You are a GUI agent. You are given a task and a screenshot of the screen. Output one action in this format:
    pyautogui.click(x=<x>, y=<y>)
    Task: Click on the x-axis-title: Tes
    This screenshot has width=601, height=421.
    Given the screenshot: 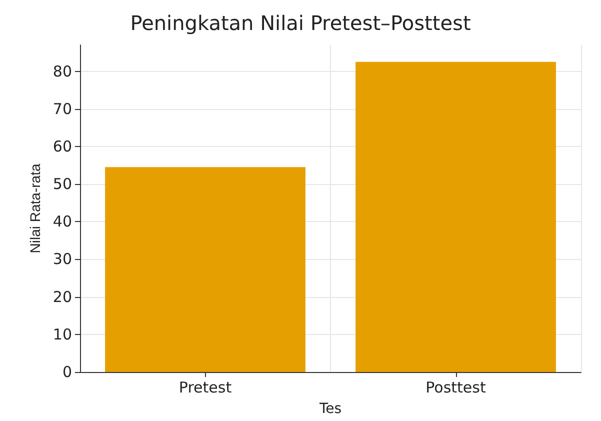 What is the action you would take?
    pyautogui.click(x=330, y=409)
    